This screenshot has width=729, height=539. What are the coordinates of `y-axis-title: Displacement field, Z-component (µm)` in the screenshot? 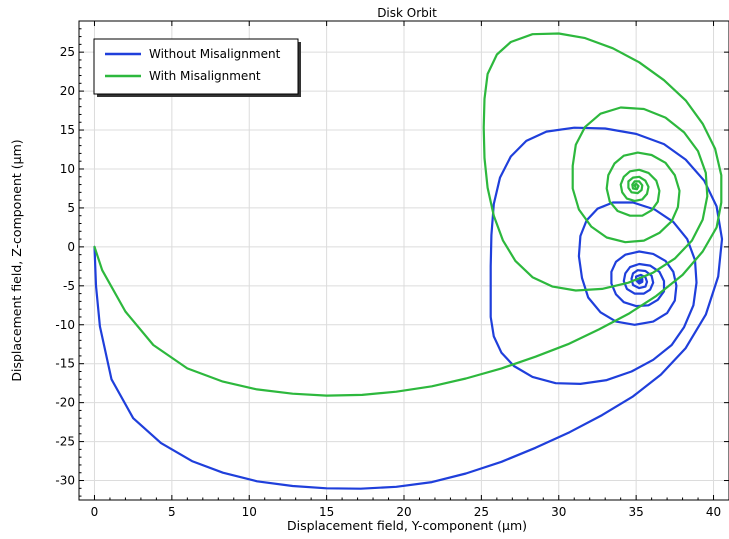 It's located at (16, 260).